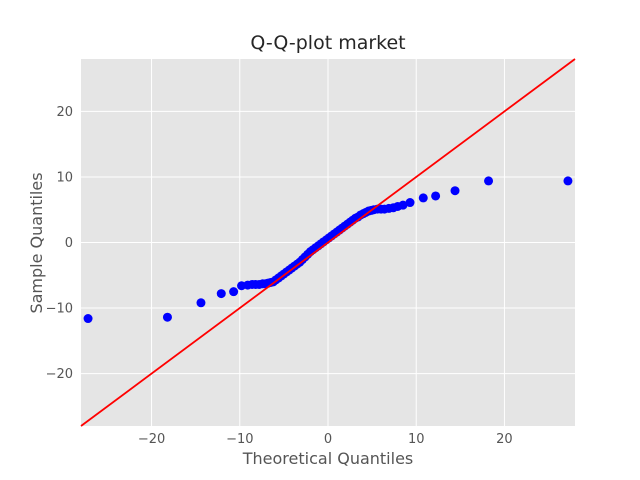 The width and height of the screenshot is (640, 480). Describe the element at coordinates (327, 43) in the screenshot. I see `chart-title: Q-Q-plot market` at that location.